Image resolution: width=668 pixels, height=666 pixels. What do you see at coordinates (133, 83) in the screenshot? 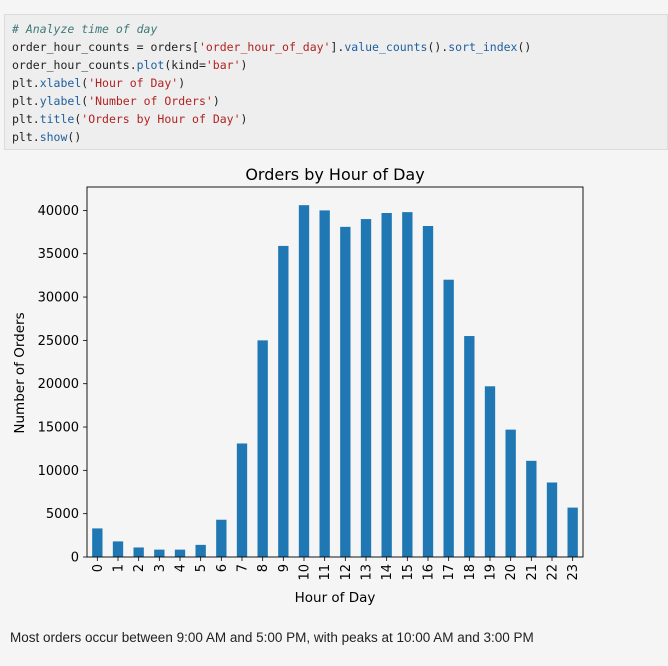
I see `code-token: 'Hour of Day'` at bounding box center [133, 83].